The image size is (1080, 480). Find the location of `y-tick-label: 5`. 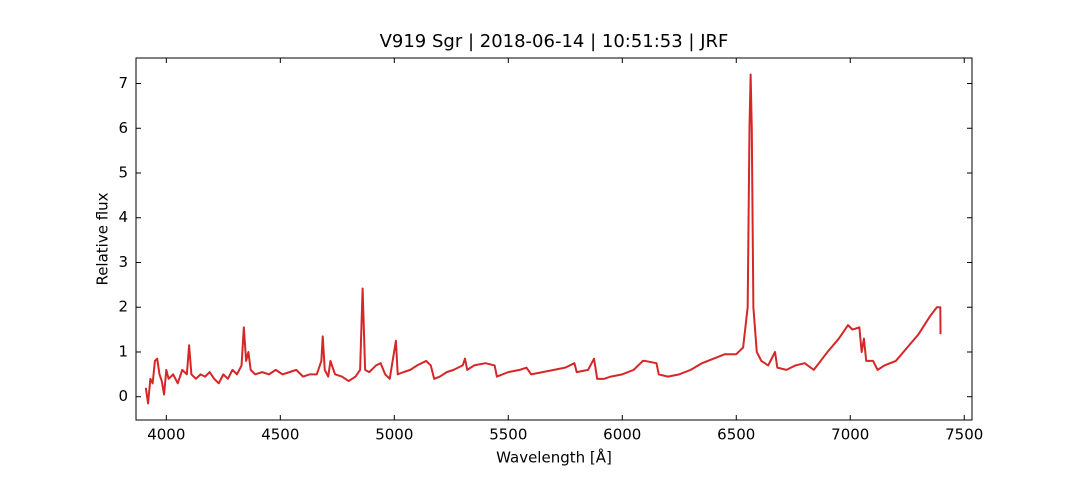

y-tick-label: 5 is located at coordinates (123, 172).